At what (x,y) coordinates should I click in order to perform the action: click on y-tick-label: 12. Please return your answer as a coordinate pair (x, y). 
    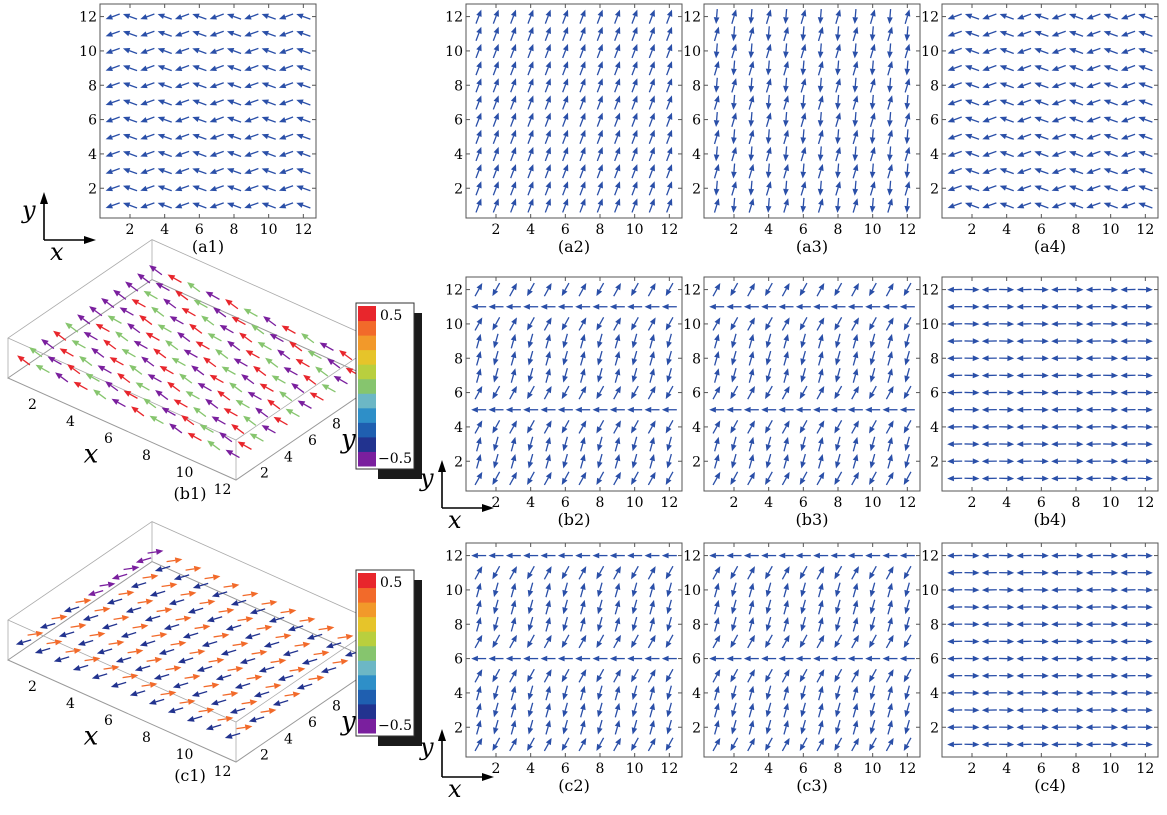
    Looking at the image, I should click on (454, 18).